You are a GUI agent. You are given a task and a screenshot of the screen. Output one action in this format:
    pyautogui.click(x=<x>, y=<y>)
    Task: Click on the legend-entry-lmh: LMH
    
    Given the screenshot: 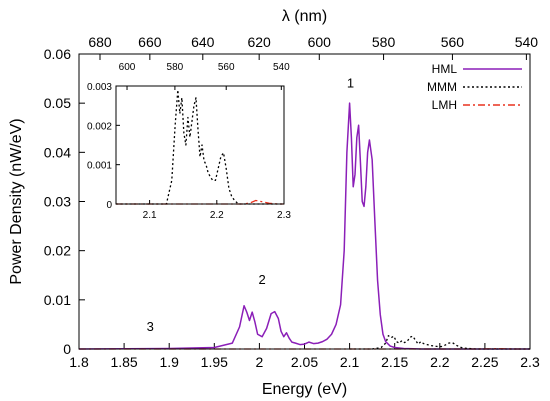 What is the action you would take?
    pyautogui.click(x=444, y=105)
    